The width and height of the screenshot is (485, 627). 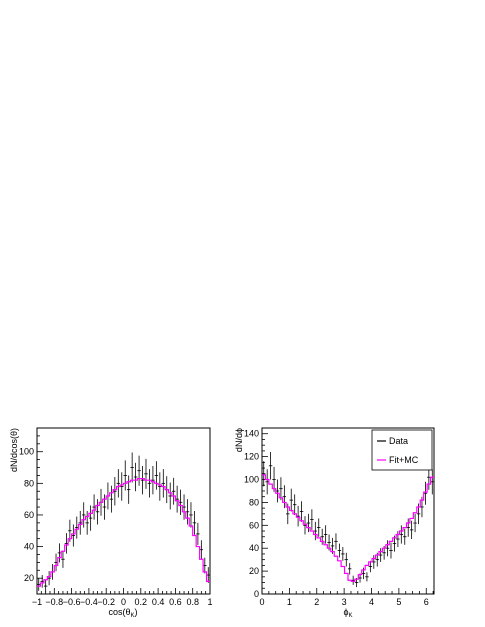 I want to click on legend-label: Data, so click(x=398, y=441).